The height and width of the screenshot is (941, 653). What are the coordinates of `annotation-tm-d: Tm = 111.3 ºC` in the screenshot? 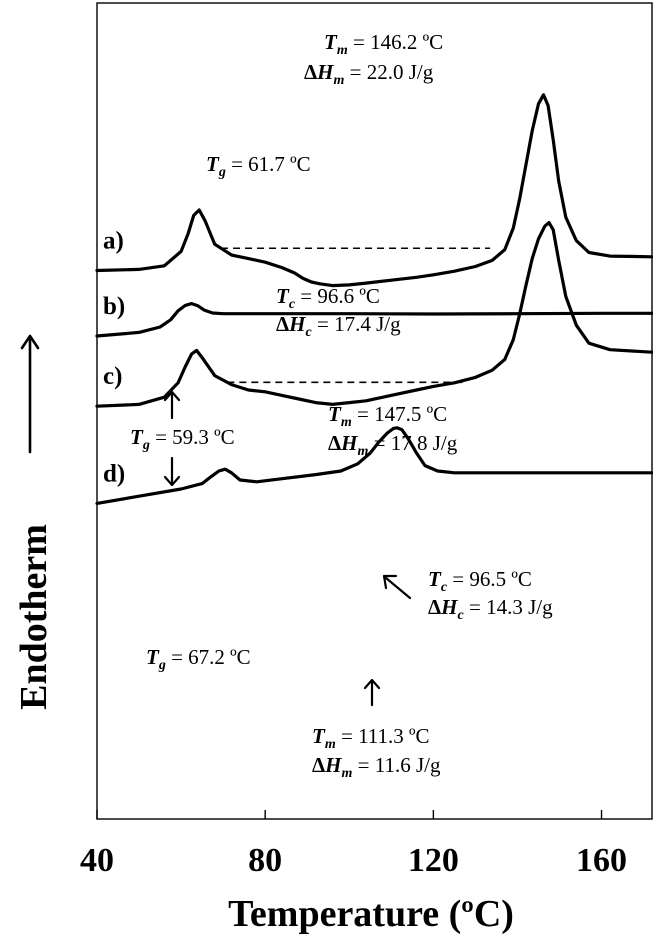 It's located at (371, 738).